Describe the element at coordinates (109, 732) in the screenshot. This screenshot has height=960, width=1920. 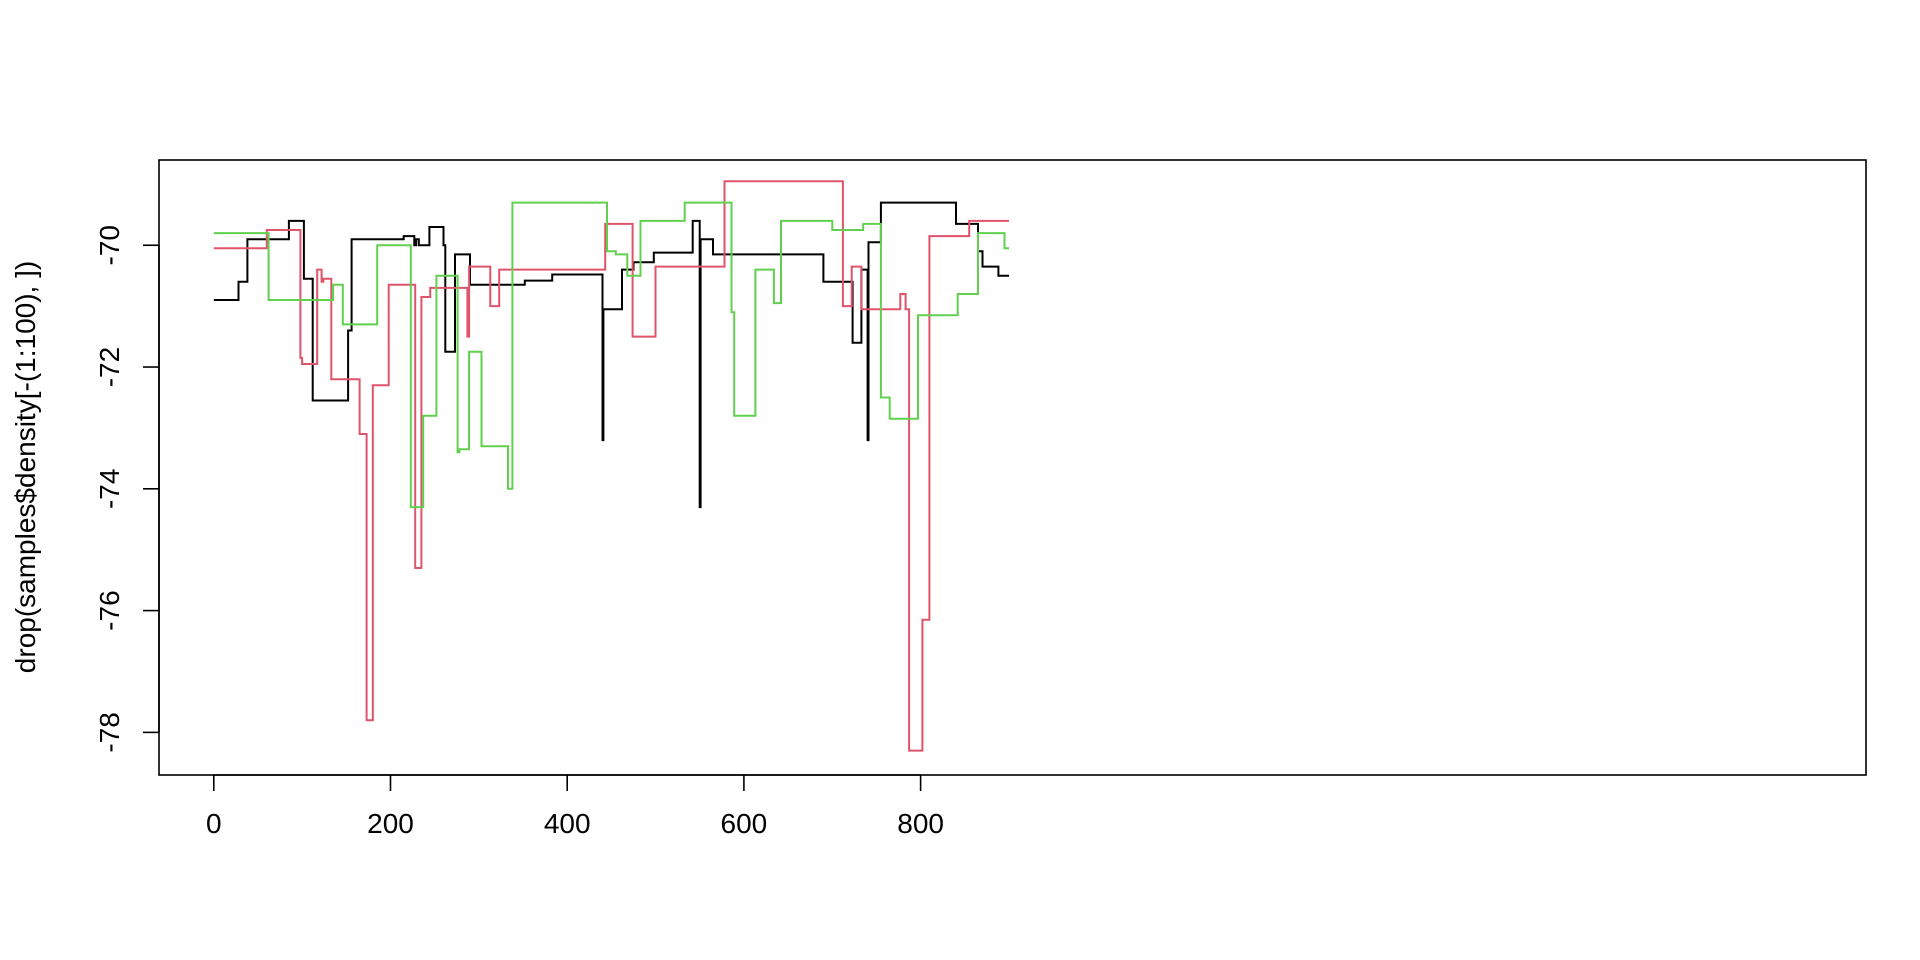
I see `y-tick-label: -78` at that location.